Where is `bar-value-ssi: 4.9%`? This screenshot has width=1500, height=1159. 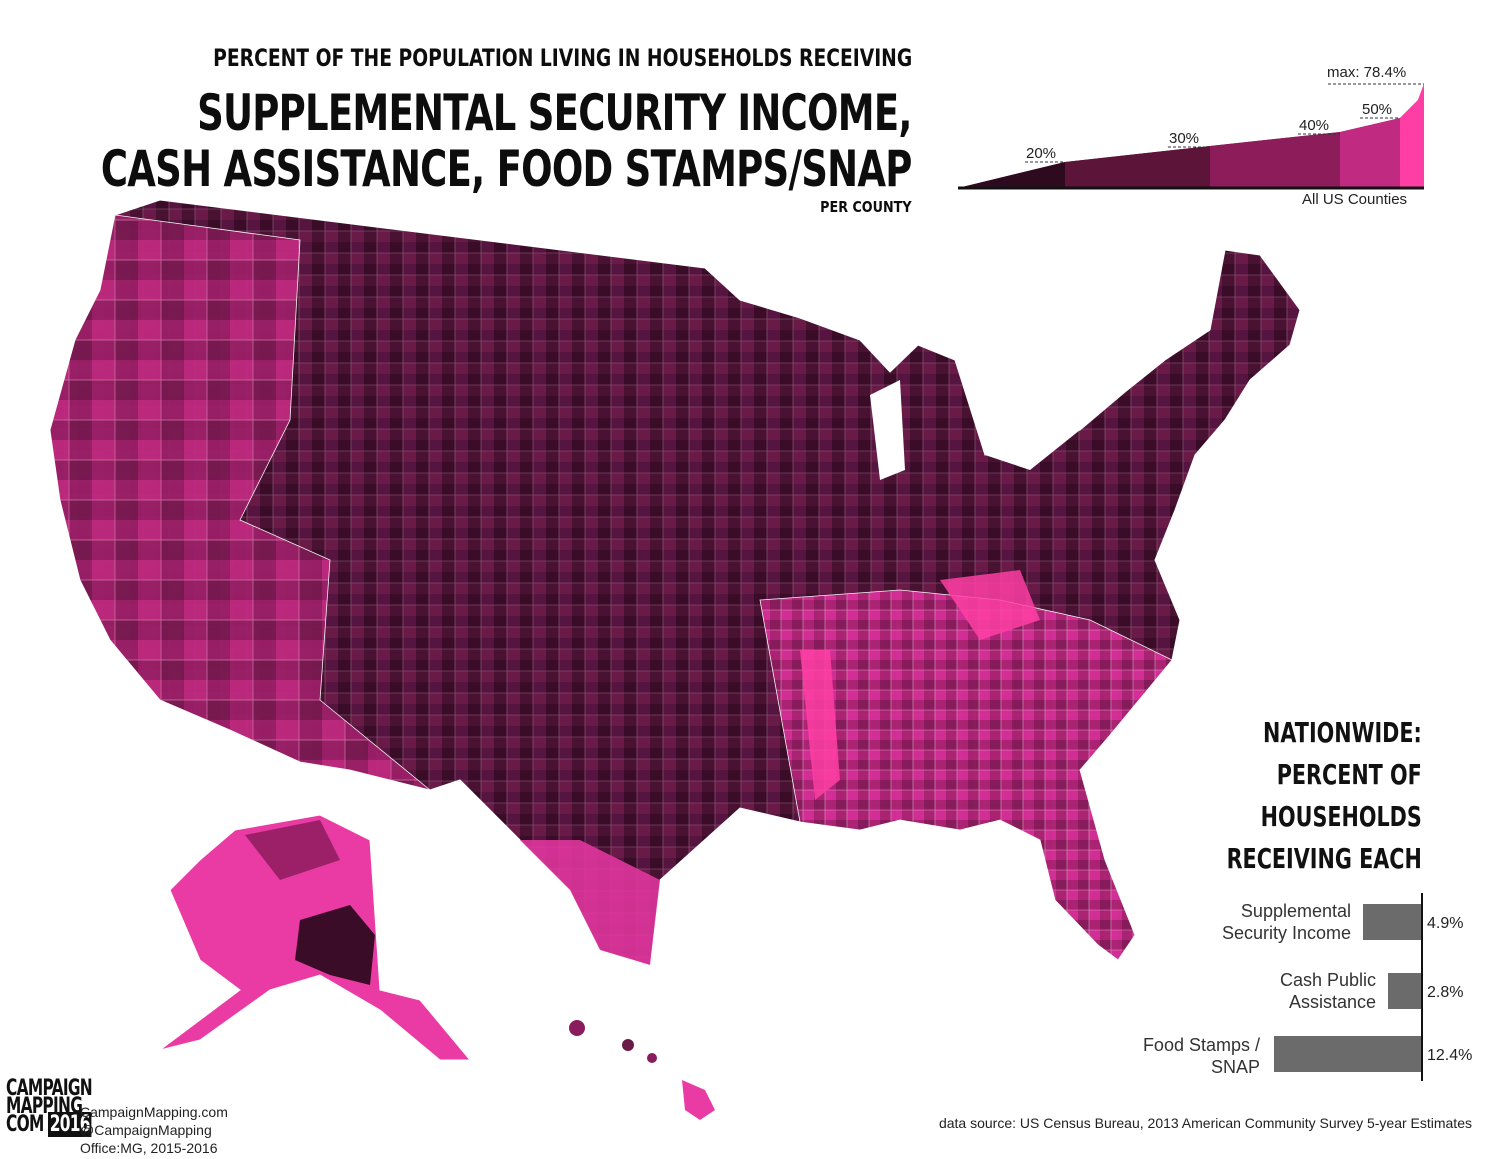 bar-value-ssi: 4.9% is located at coordinates (1445, 923).